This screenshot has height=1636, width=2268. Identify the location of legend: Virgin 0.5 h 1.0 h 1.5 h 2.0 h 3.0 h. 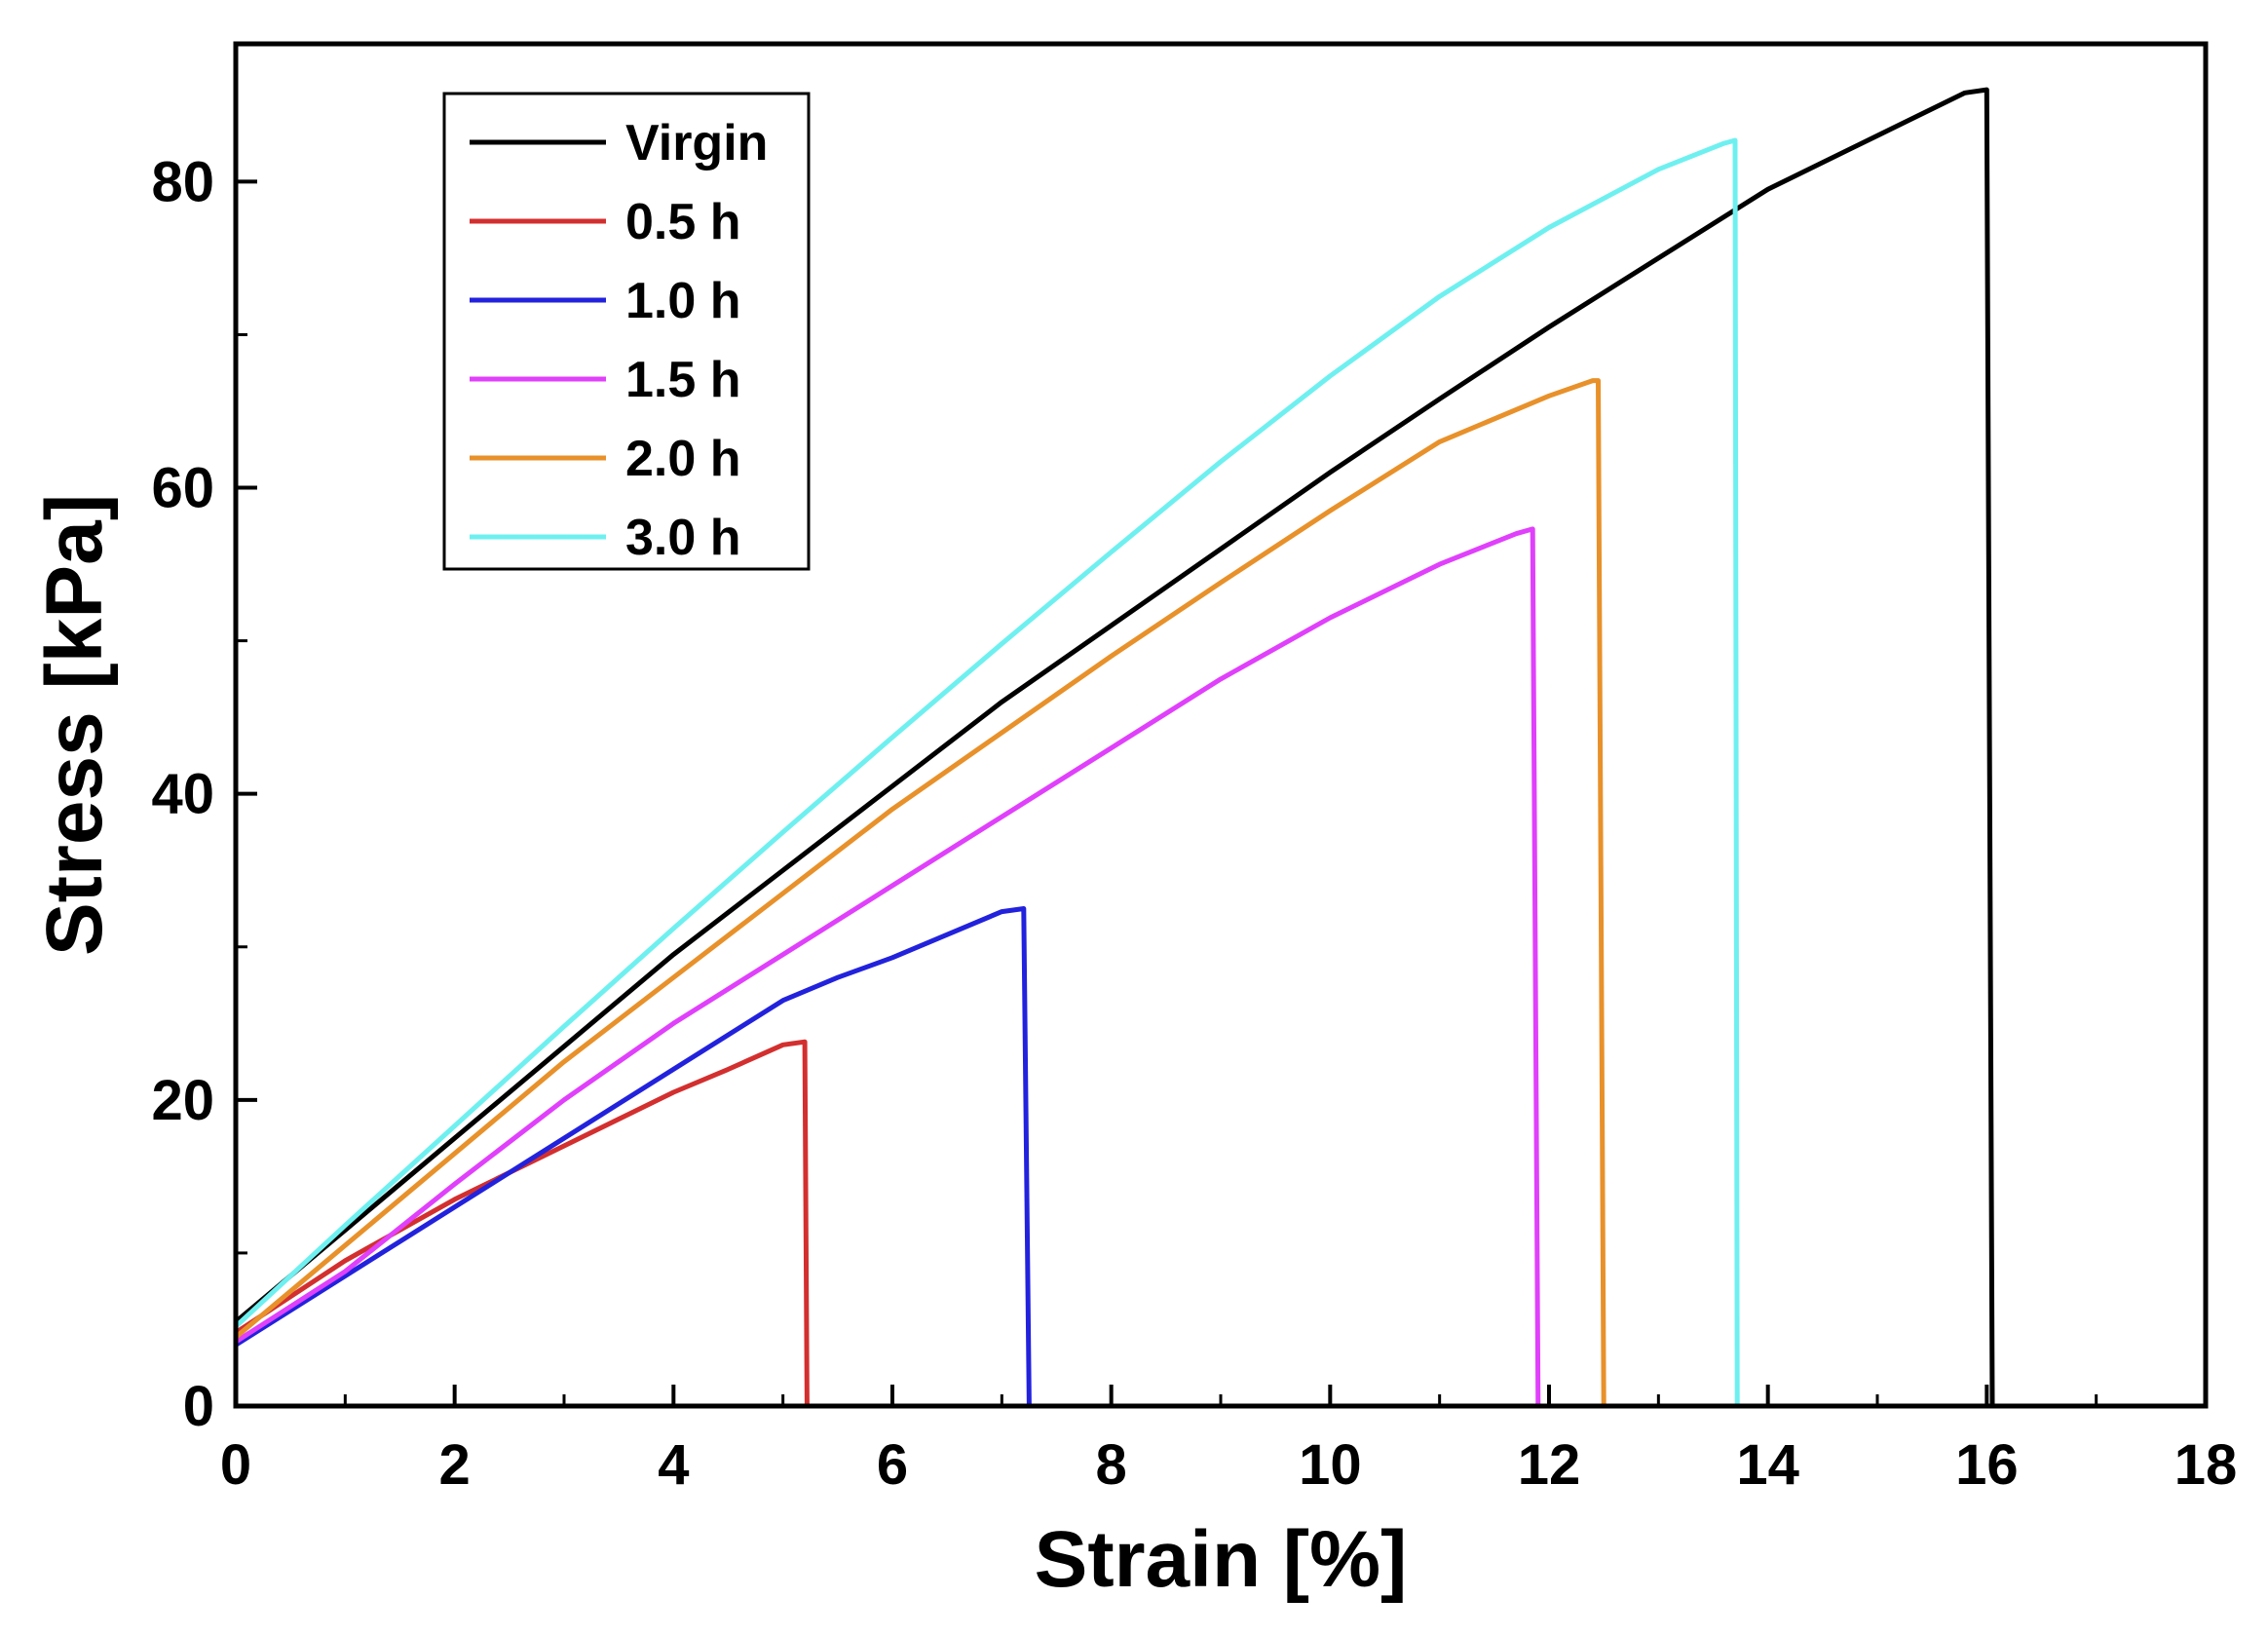
(626, 331).